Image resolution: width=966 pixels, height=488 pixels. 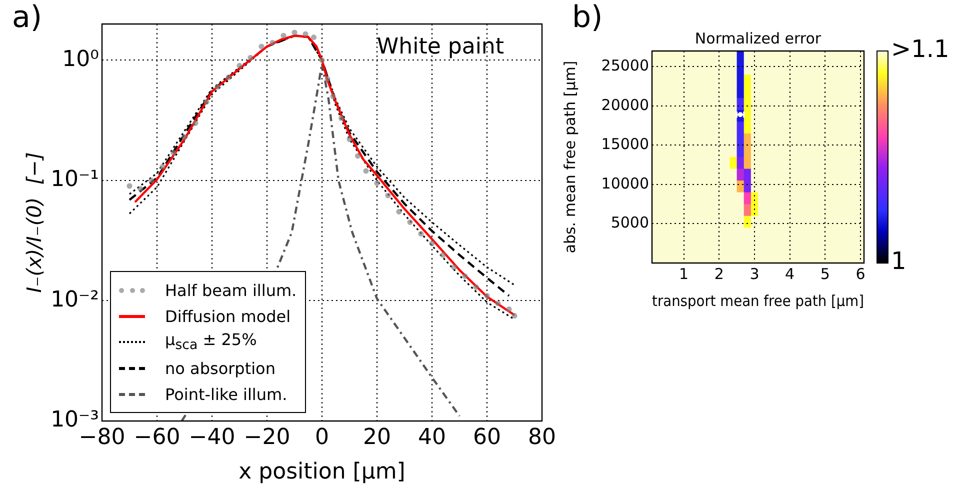 I want to click on y-tick-label: 10⁻¹, so click(x=74, y=179).